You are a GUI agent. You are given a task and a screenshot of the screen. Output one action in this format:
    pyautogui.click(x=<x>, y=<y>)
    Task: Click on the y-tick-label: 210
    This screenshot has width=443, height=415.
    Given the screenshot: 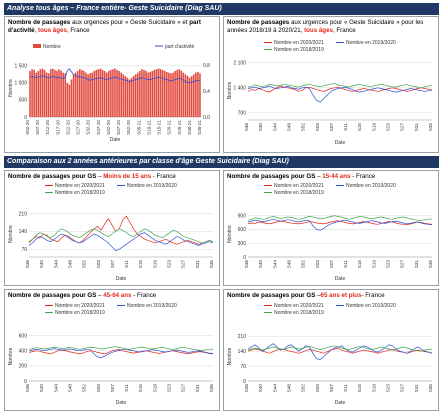 What is the action you would take?
    pyautogui.click(x=23, y=214)
    